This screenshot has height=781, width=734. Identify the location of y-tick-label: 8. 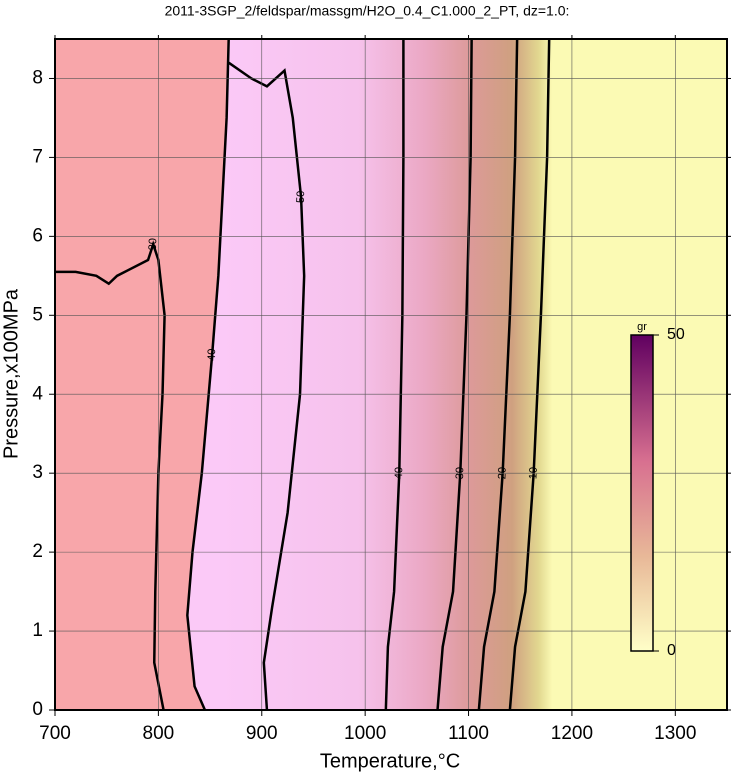
(37, 77).